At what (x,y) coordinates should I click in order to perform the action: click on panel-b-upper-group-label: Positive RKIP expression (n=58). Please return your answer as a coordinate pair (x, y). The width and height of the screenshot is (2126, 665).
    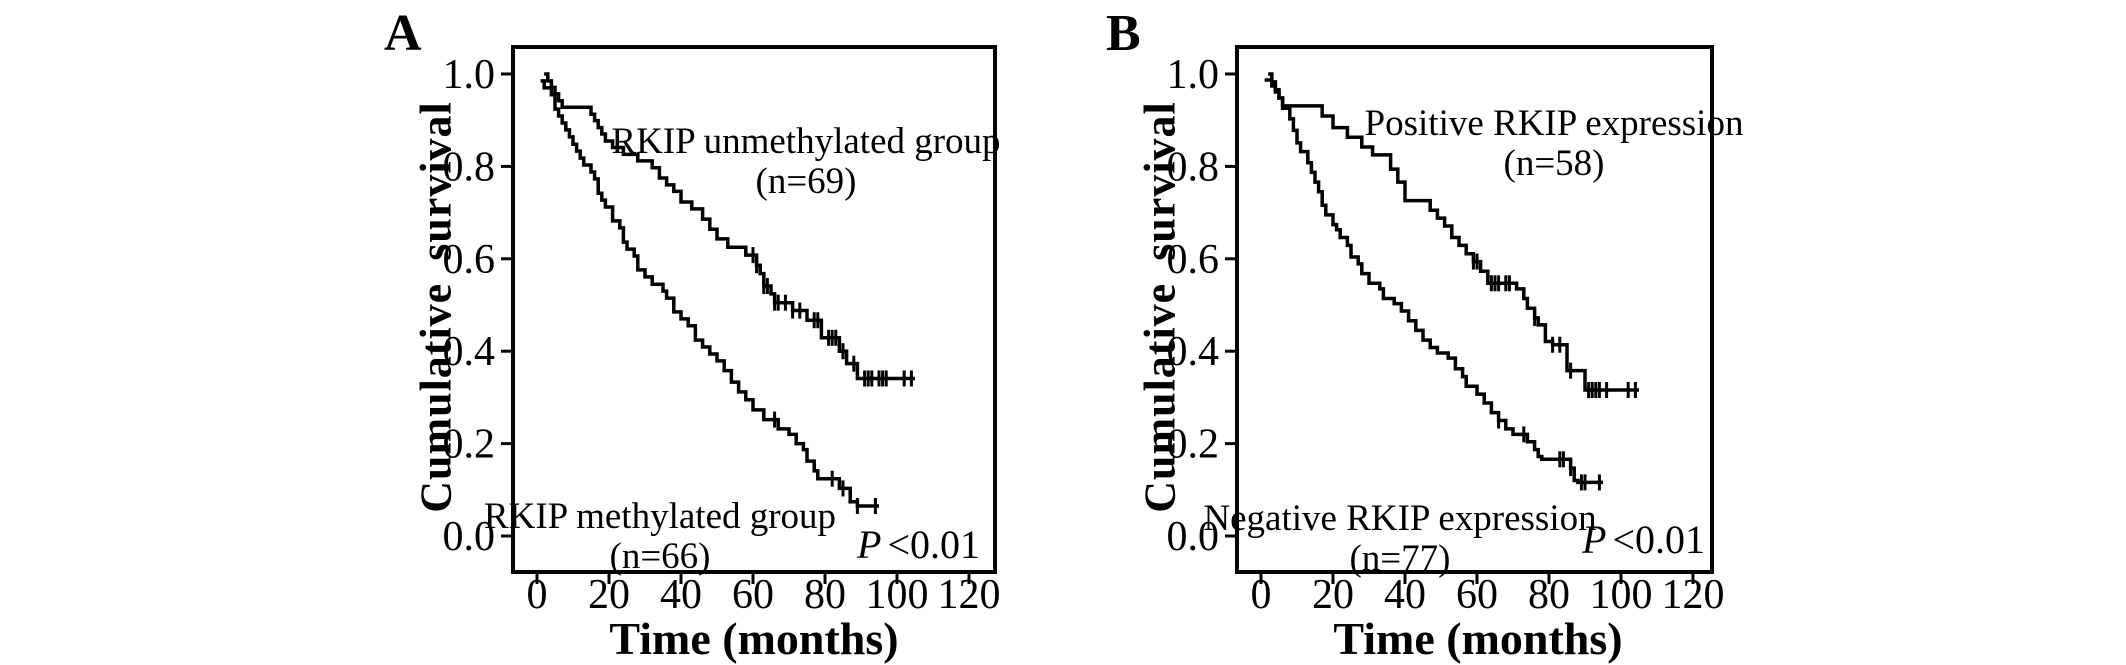
    Looking at the image, I should click on (1554, 144).